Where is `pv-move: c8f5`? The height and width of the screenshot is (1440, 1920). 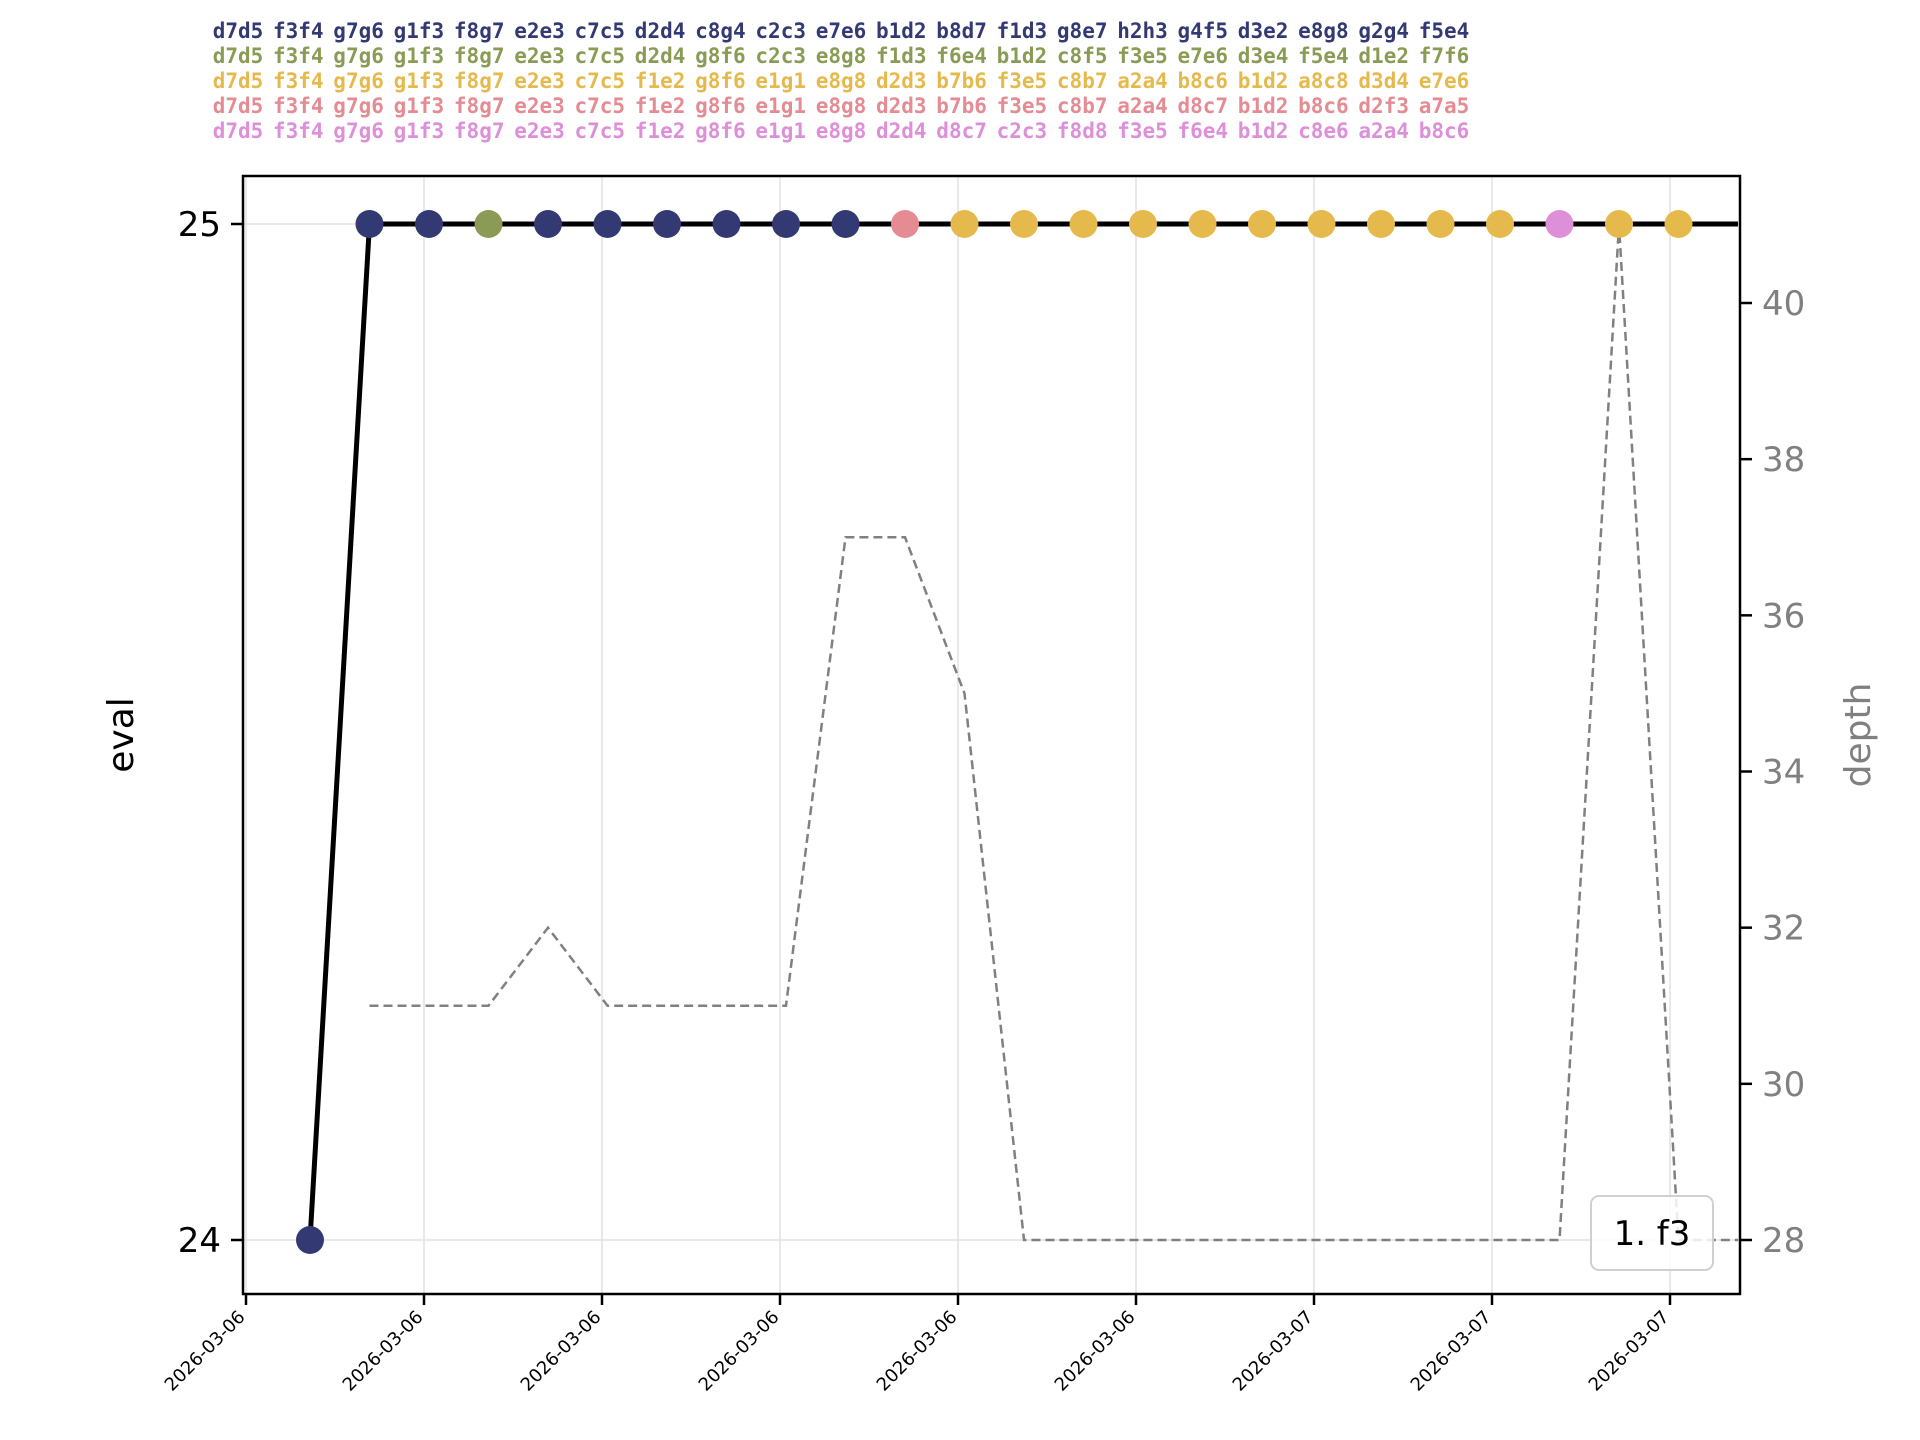 pv-move: c8f5 is located at coordinates (1082, 56).